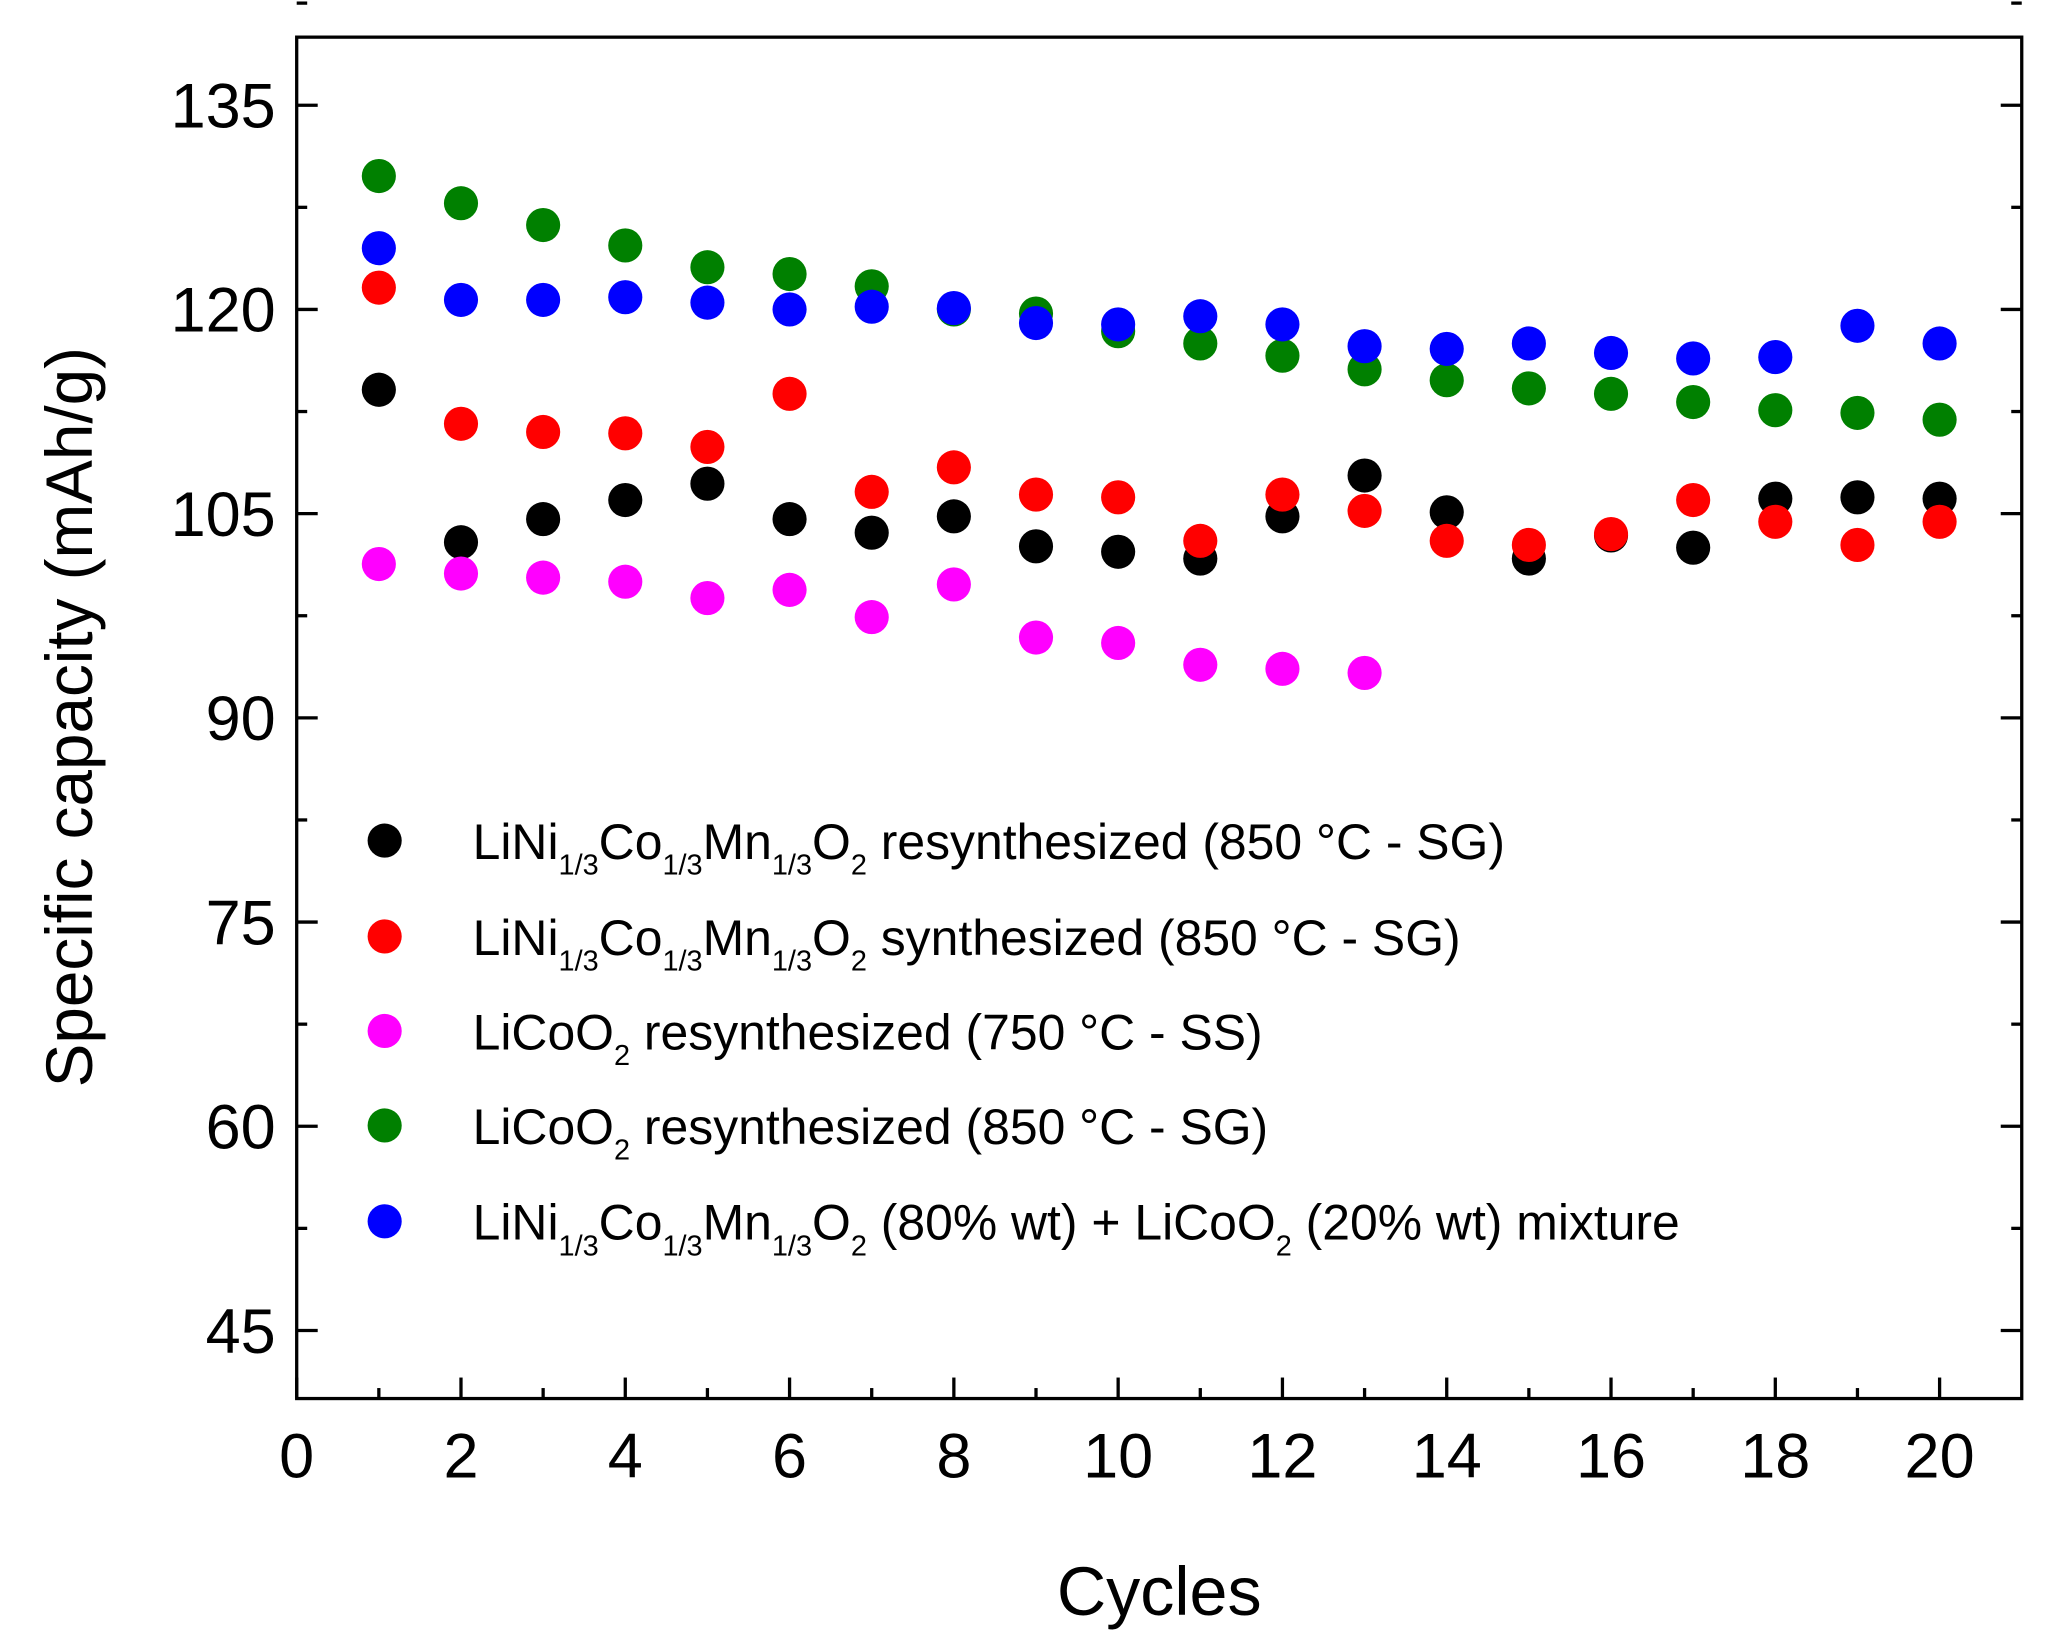 This screenshot has width=2048, height=1651. Describe the element at coordinates (953, 1456) in the screenshot. I see `x-tick-label: 8` at that location.